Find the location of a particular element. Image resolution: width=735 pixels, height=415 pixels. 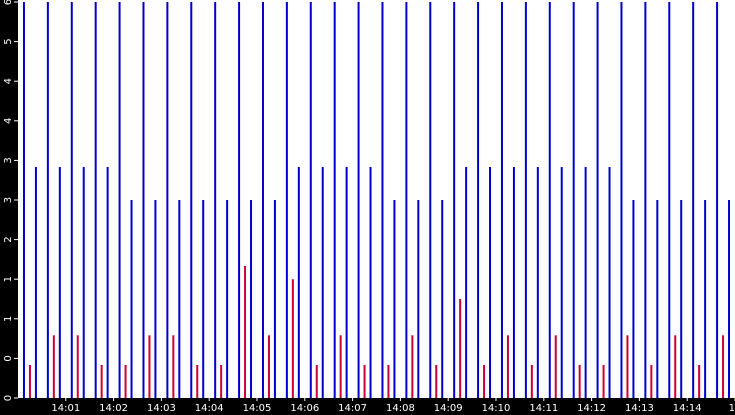

x-tick-label: 14:10 is located at coordinates (496, 408).